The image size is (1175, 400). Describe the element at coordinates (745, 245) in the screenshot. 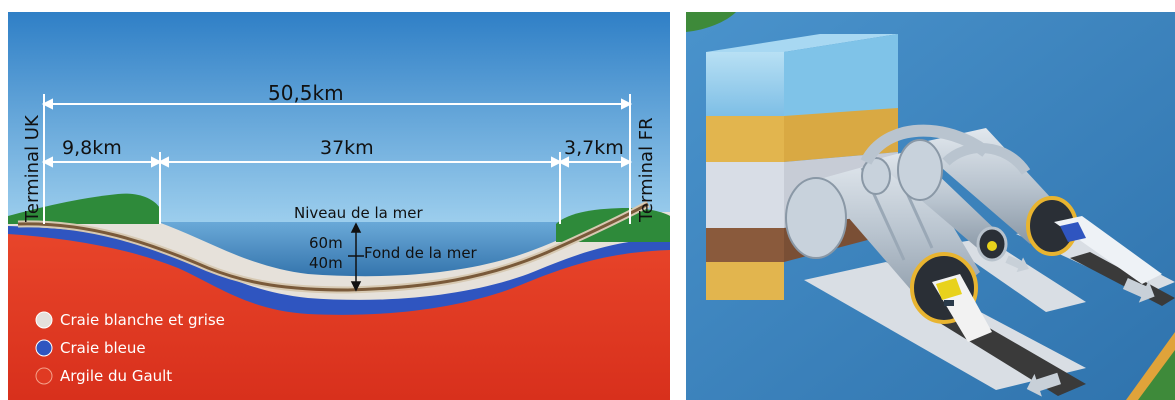

I see `clay-layer-front` at that location.